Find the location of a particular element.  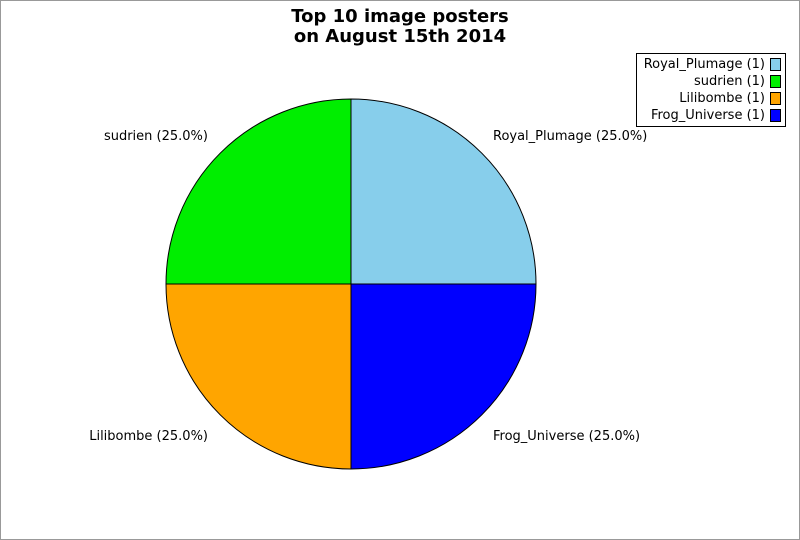

chart-title-line2: on August 15th 2014 is located at coordinates (400, 36).